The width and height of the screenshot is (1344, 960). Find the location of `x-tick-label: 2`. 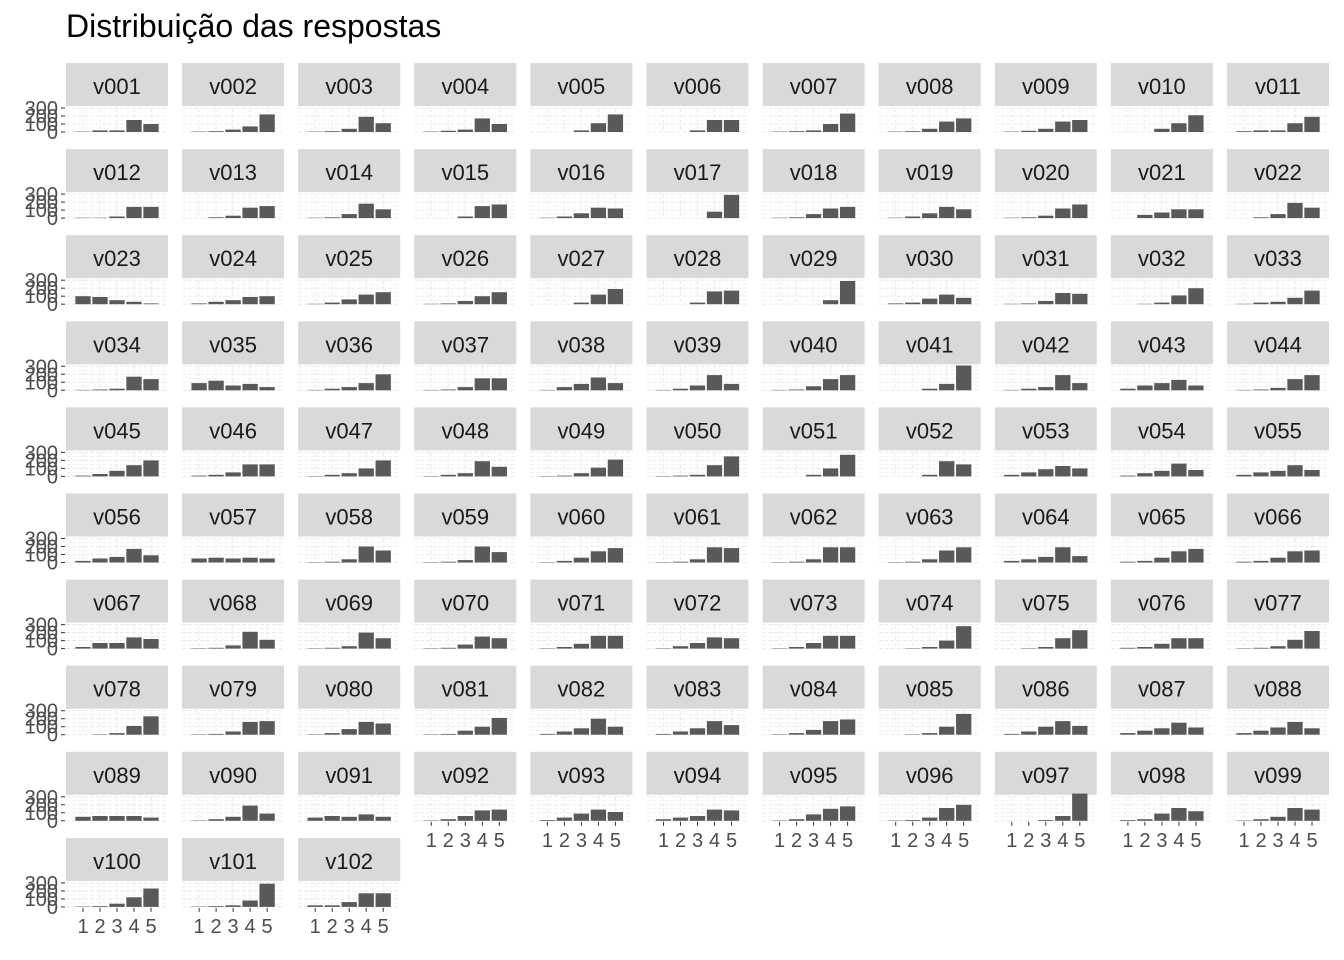

x-tick-label: 2 is located at coordinates (1260, 841).